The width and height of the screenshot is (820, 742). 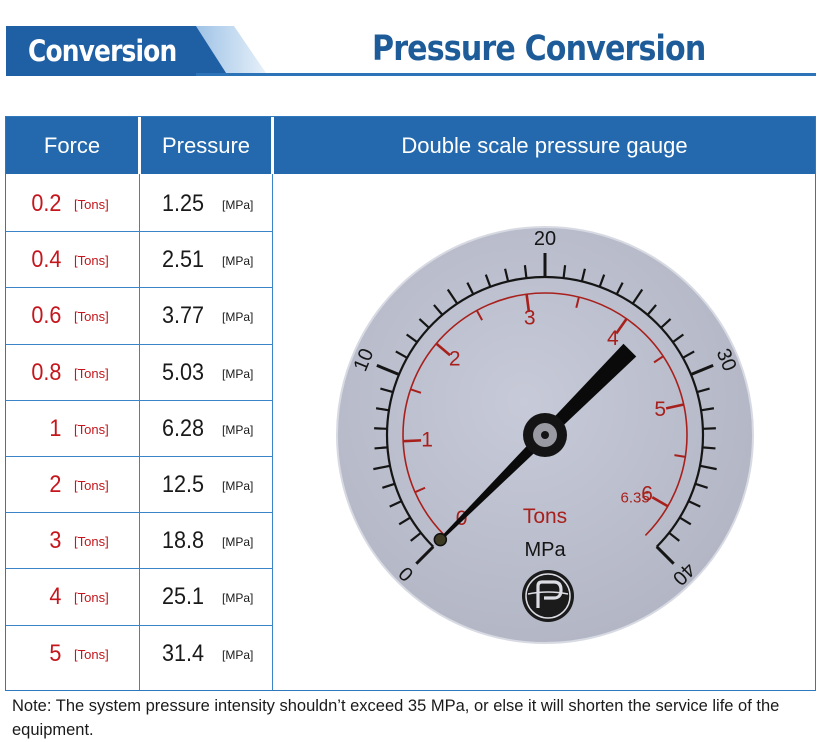 I want to click on gauge-brand-logo, so click(x=548, y=596).